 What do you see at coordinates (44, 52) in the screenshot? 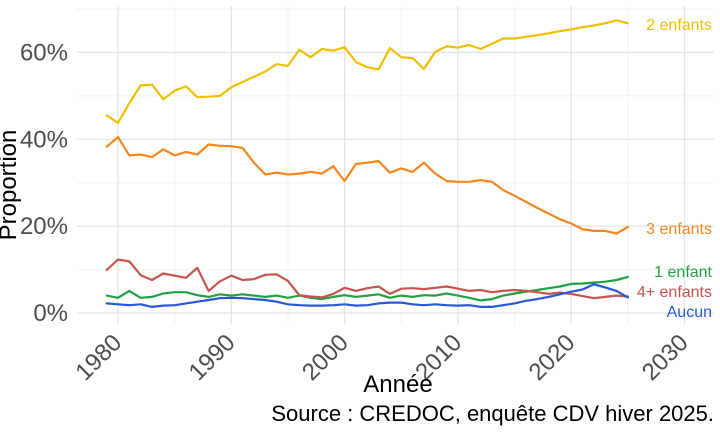
I see `y-tick-label-60: 60%` at bounding box center [44, 52].